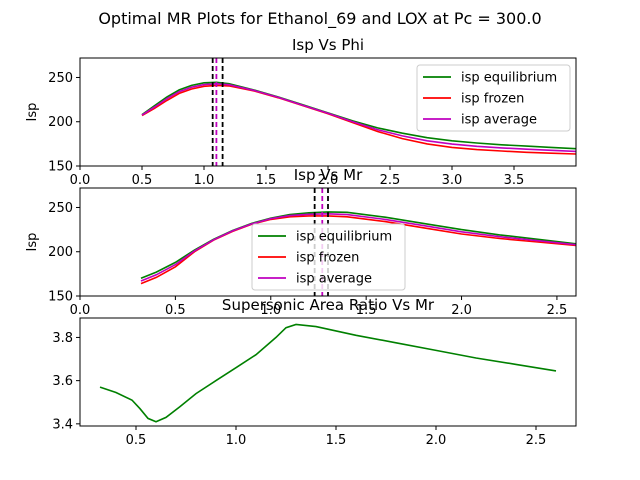 This screenshot has height=480, width=640. I want to click on y-tick-label: 3.4, so click(62, 424).